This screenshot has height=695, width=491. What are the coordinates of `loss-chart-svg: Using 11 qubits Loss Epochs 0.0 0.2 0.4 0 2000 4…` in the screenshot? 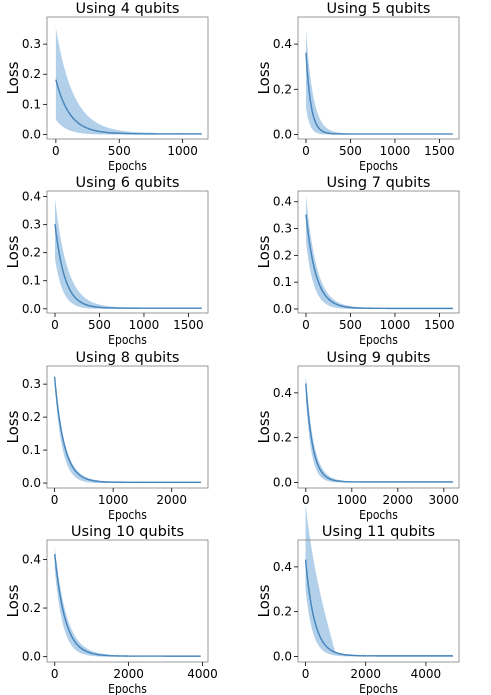 It's located at (357, 599).